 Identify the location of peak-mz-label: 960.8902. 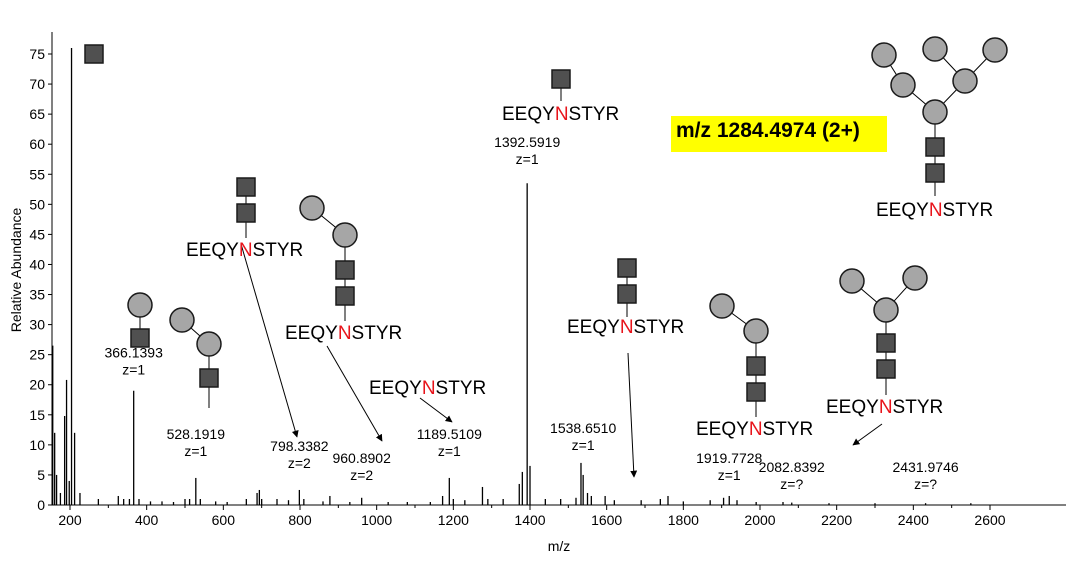
(361, 458).